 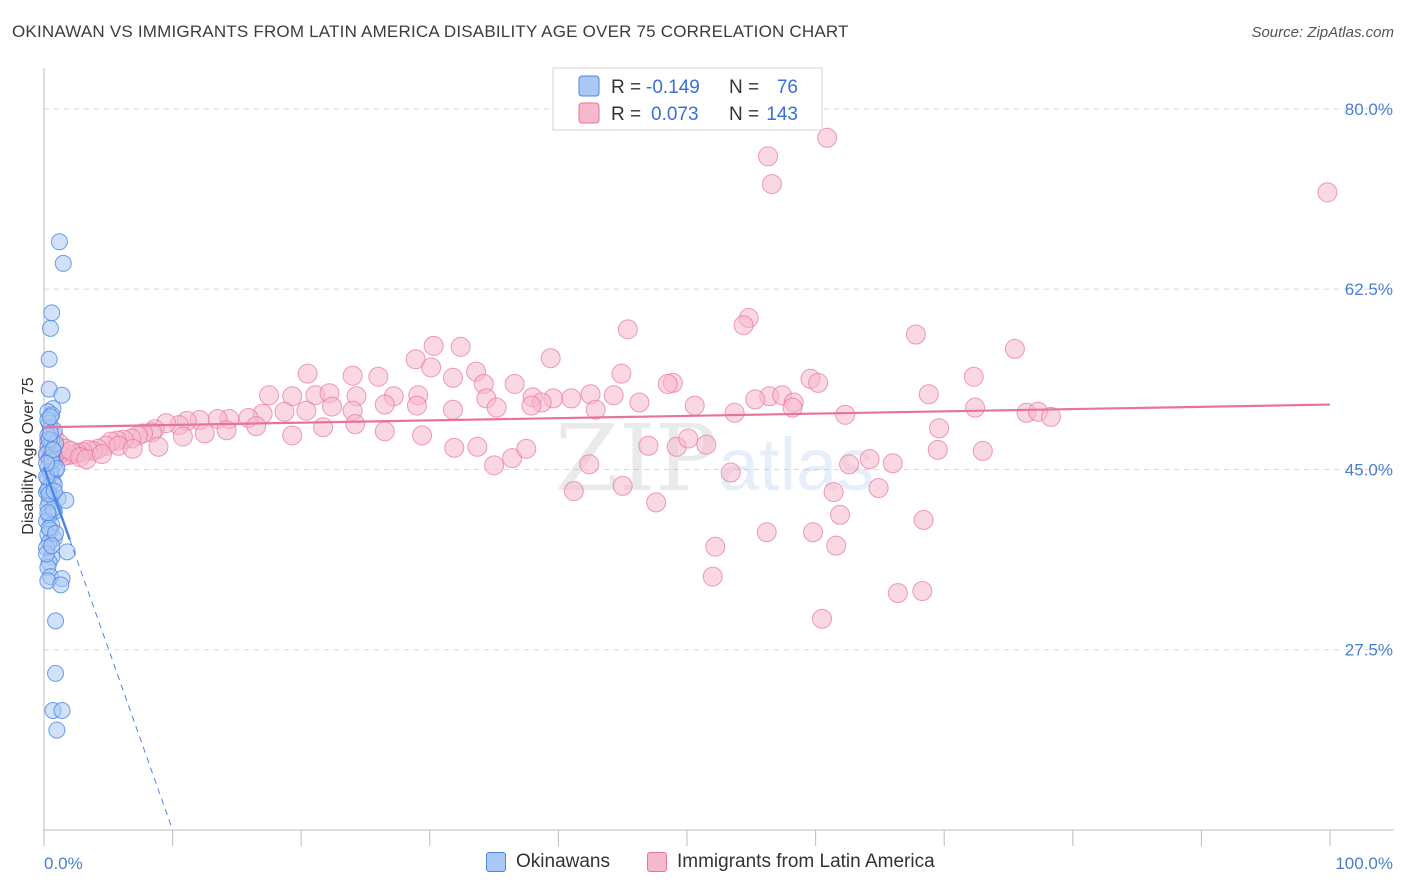 What do you see at coordinates (121, 685) in the screenshot?
I see `blue-trend-line-extension` at bounding box center [121, 685].